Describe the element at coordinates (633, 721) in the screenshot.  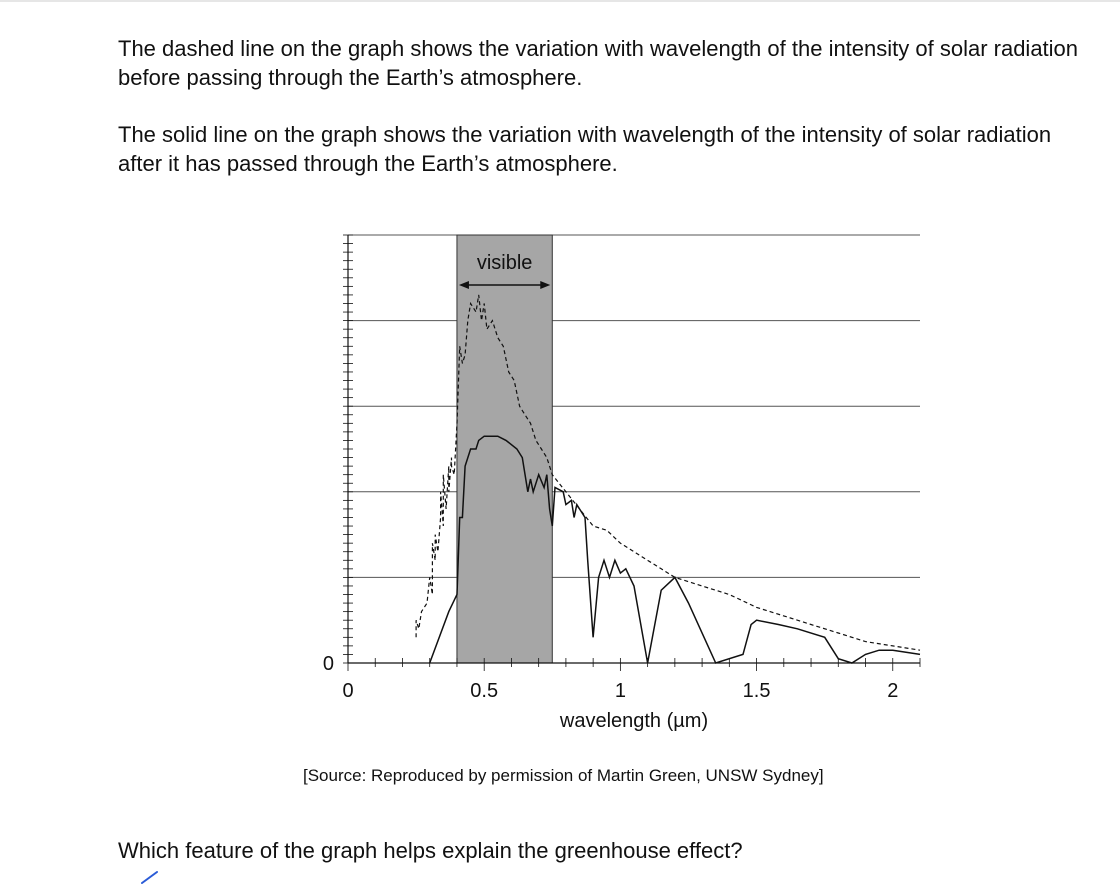
I see `x-axis-label: wavelength (µm)` at that location.